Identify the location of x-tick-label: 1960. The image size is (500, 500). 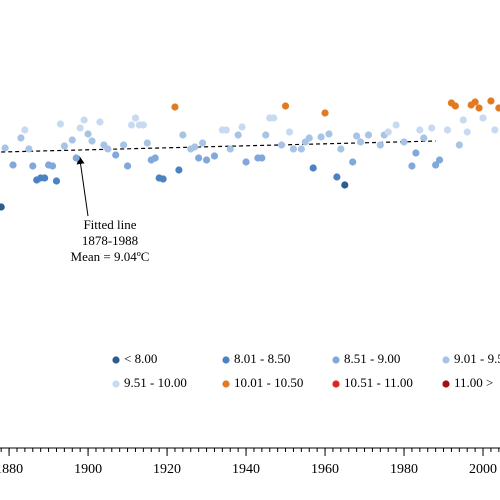
(325, 469).